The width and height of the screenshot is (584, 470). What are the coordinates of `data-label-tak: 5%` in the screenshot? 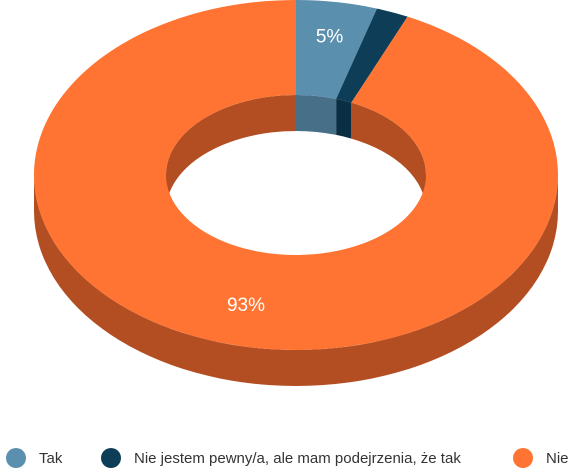 It's located at (330, 37).